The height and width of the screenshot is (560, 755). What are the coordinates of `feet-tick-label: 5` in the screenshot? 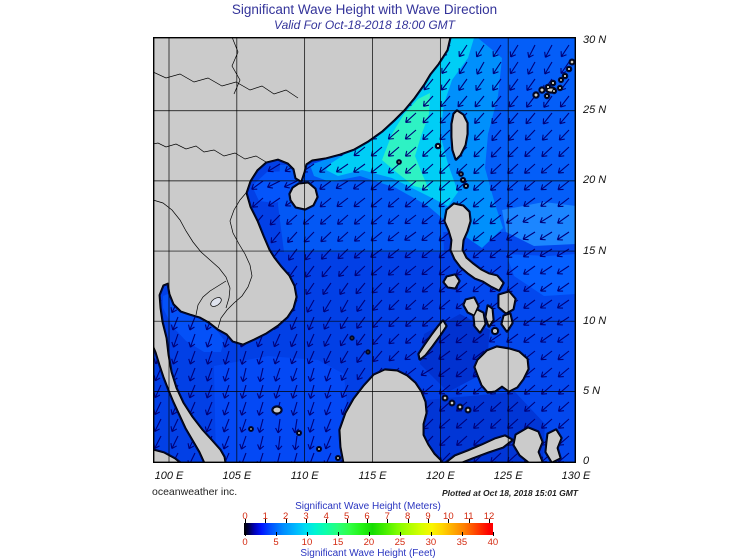 It's located at (276, 542).